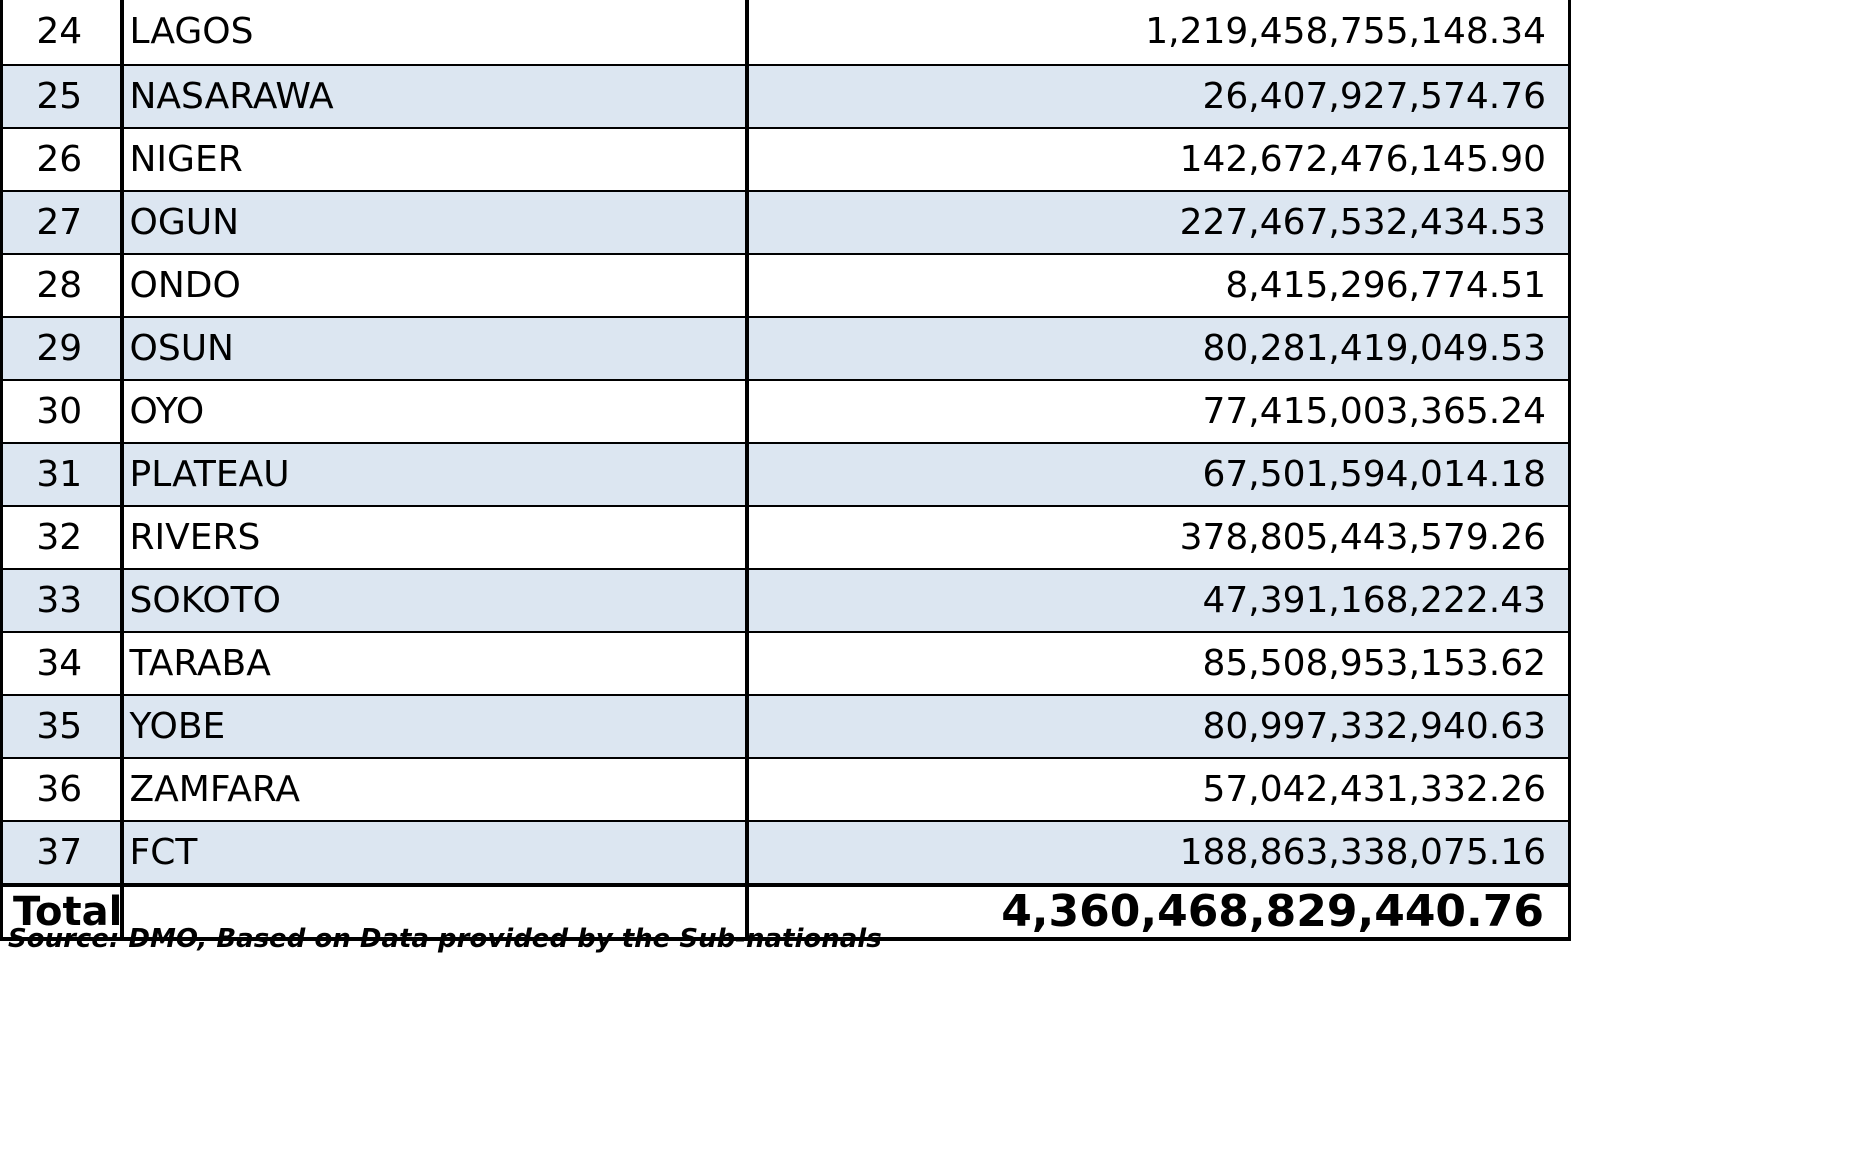 The width and height of the screenshot is (1872, 1154). Describe the element at coordinates (1158, 411) in the screenshot. I see `row-debt-amount: 77,415,003,365.24` at that location.